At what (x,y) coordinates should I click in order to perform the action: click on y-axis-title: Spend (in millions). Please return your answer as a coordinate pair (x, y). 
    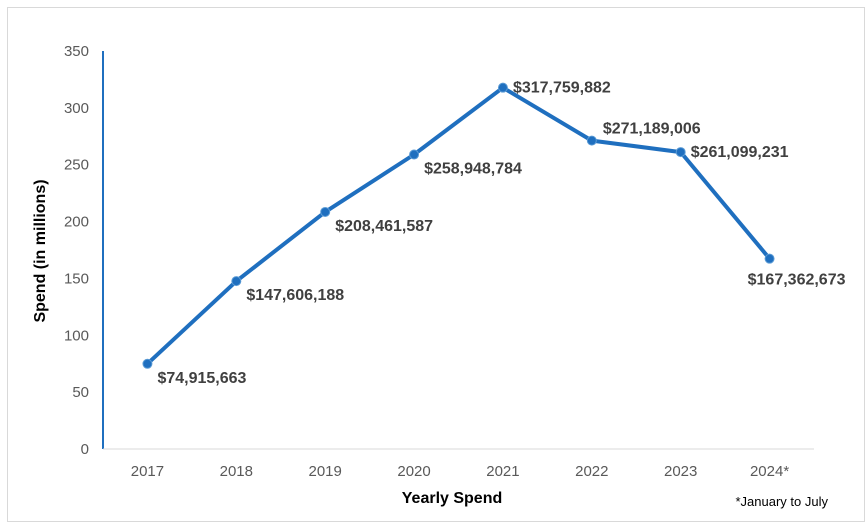
    Looking at the image, I should click on (40, 250).